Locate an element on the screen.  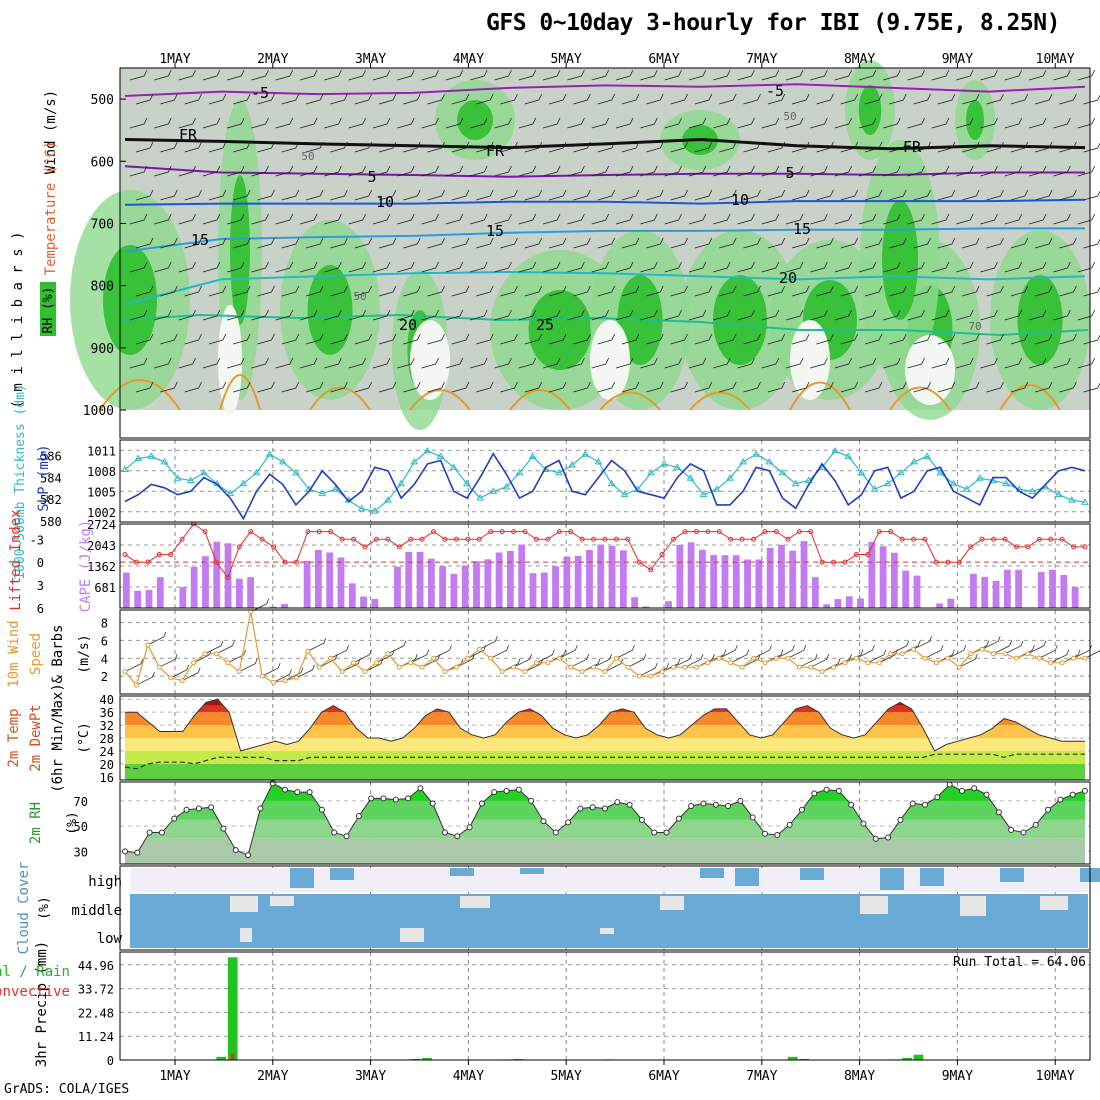
precip-bar is located at coordinates (518, 1059).